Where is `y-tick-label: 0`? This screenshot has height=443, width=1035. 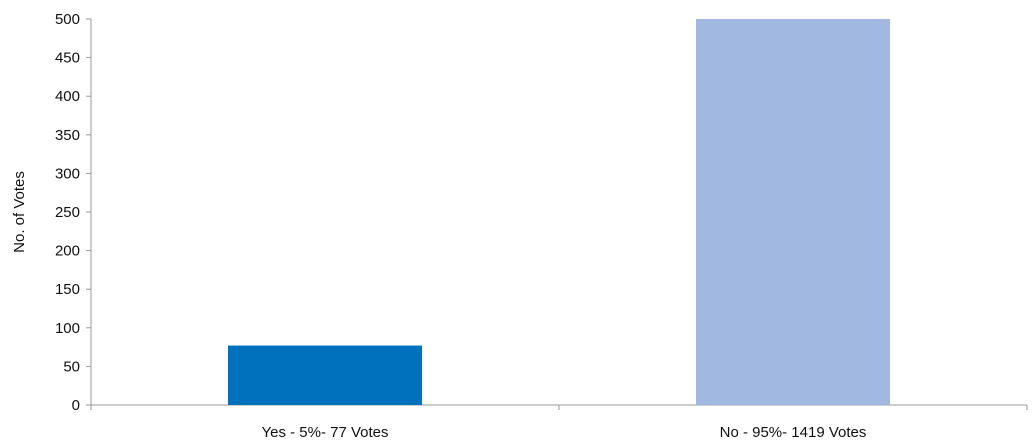 y-tick-label: 0 is located at coordinates (76, 405).